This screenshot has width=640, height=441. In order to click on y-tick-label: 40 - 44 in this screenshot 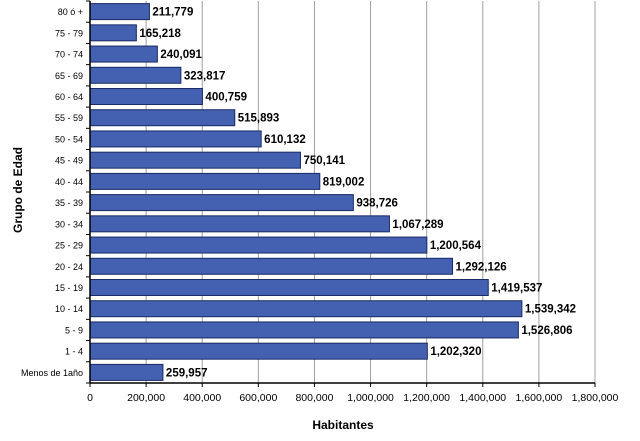, I will do `click(69, 182)`.